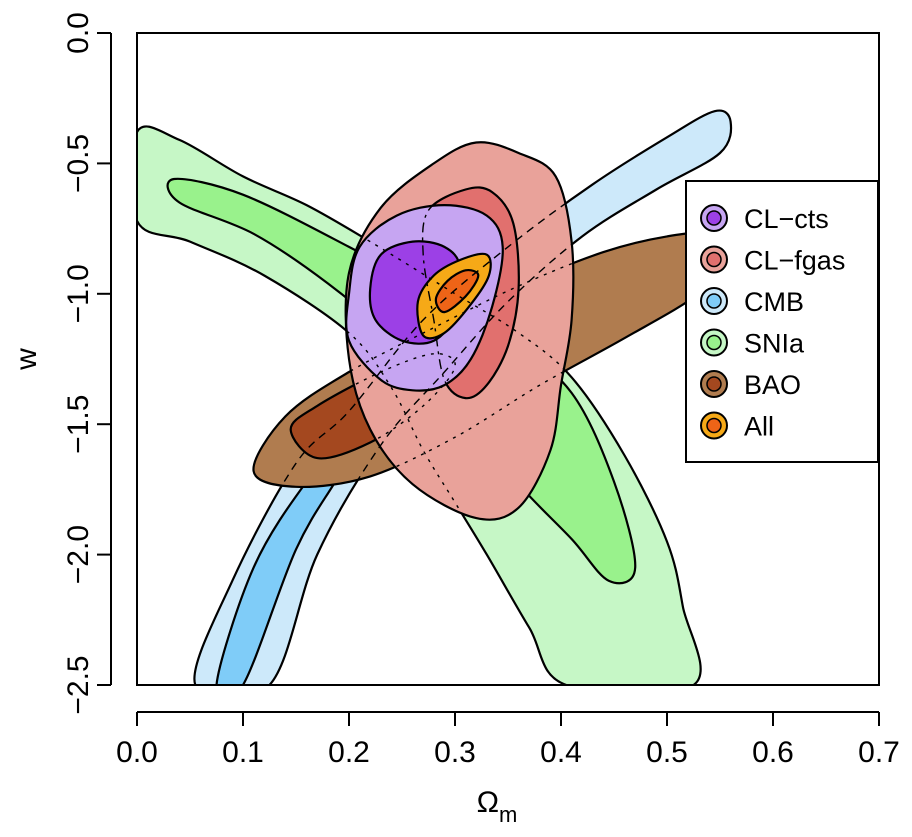 Image resolution: width=912 pixels, height=837 pixels. What do you see at coordinates (794, 261) in the screenshot?
I see `legend-label: CL−fgas` at bounding box center [794, 261].